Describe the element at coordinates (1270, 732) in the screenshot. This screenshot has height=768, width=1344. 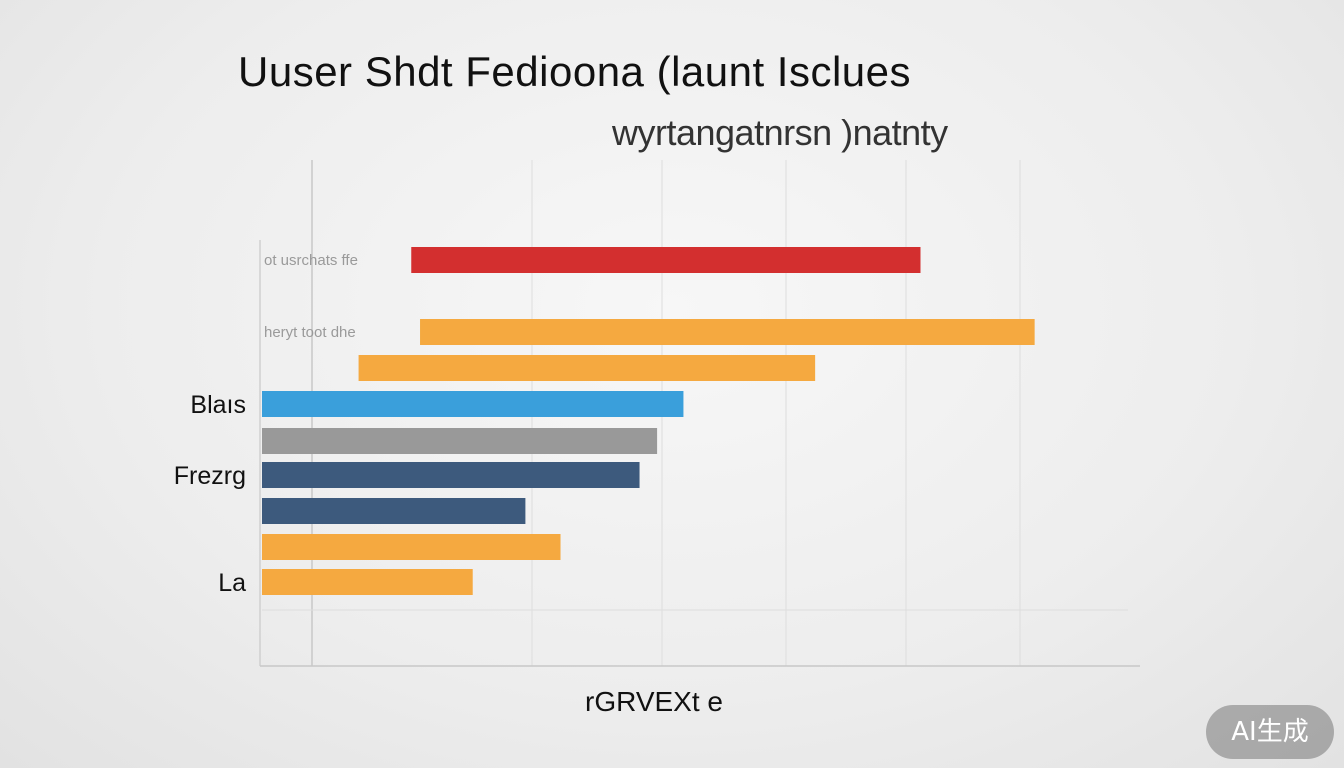
I see `ai-generated-badge: AI生成` at that location.